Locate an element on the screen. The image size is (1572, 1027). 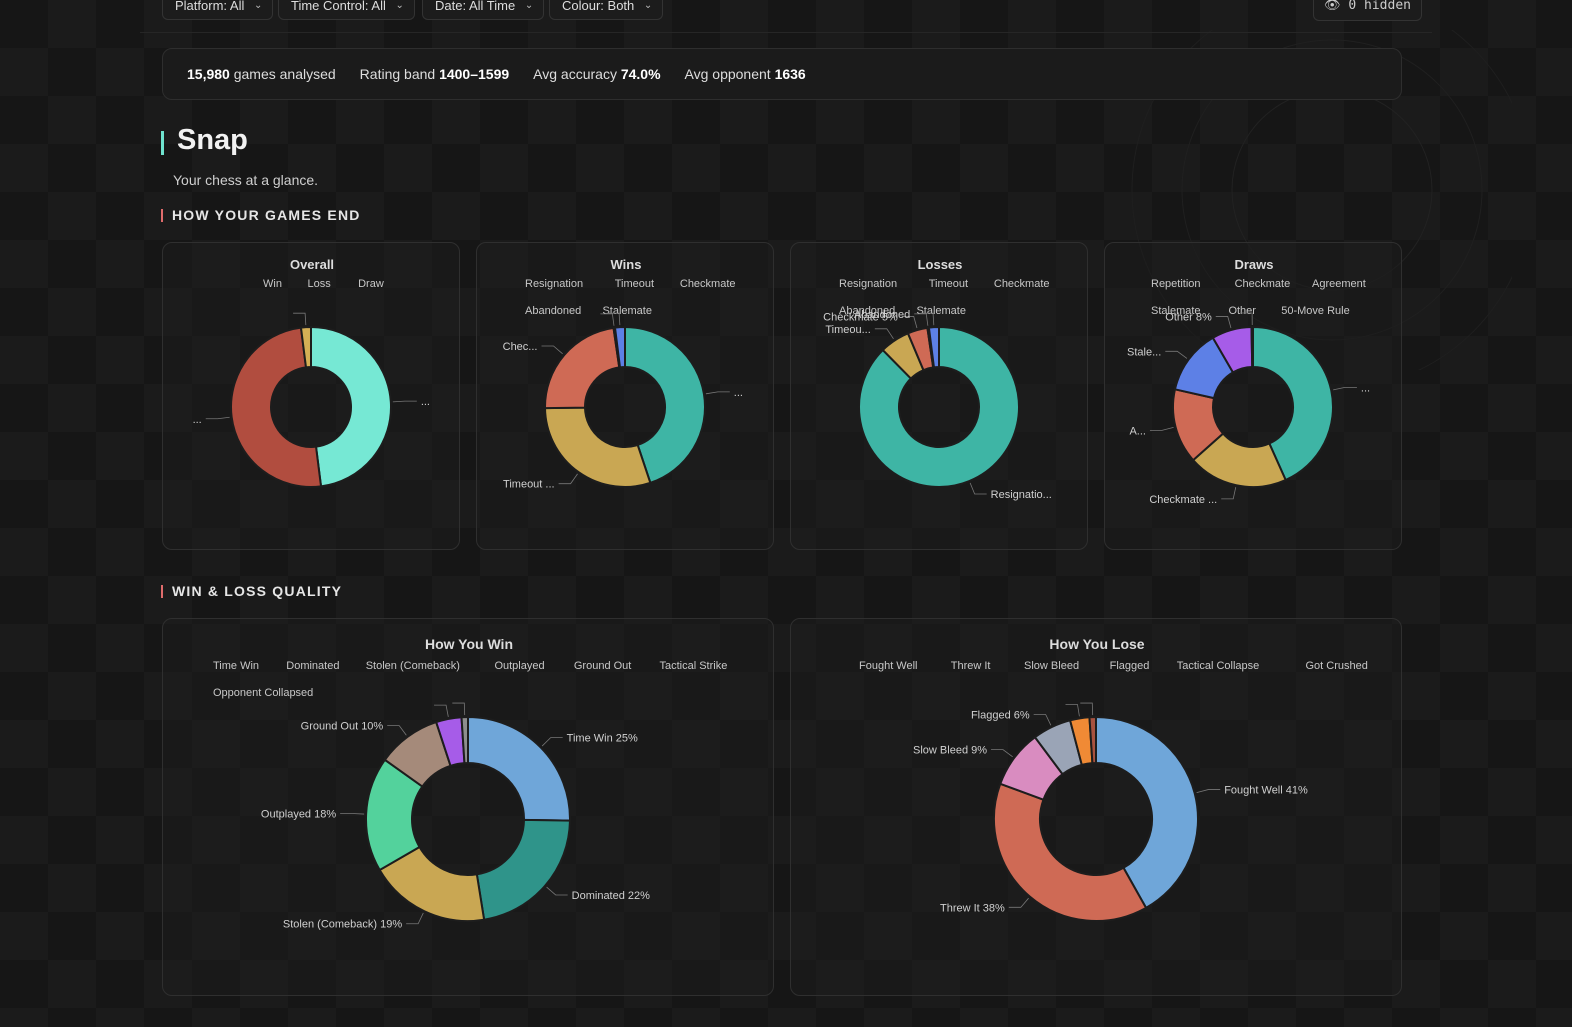
legend-item: Flagged is located at coordinates (1130, 666).